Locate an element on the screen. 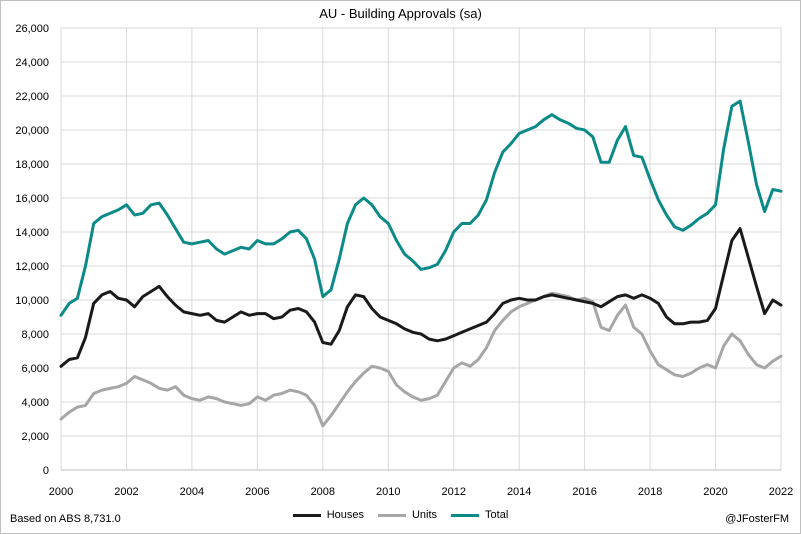 This screenshot has width=801, height=534. legend-item-total: Total is located at coordinates (479, 515).